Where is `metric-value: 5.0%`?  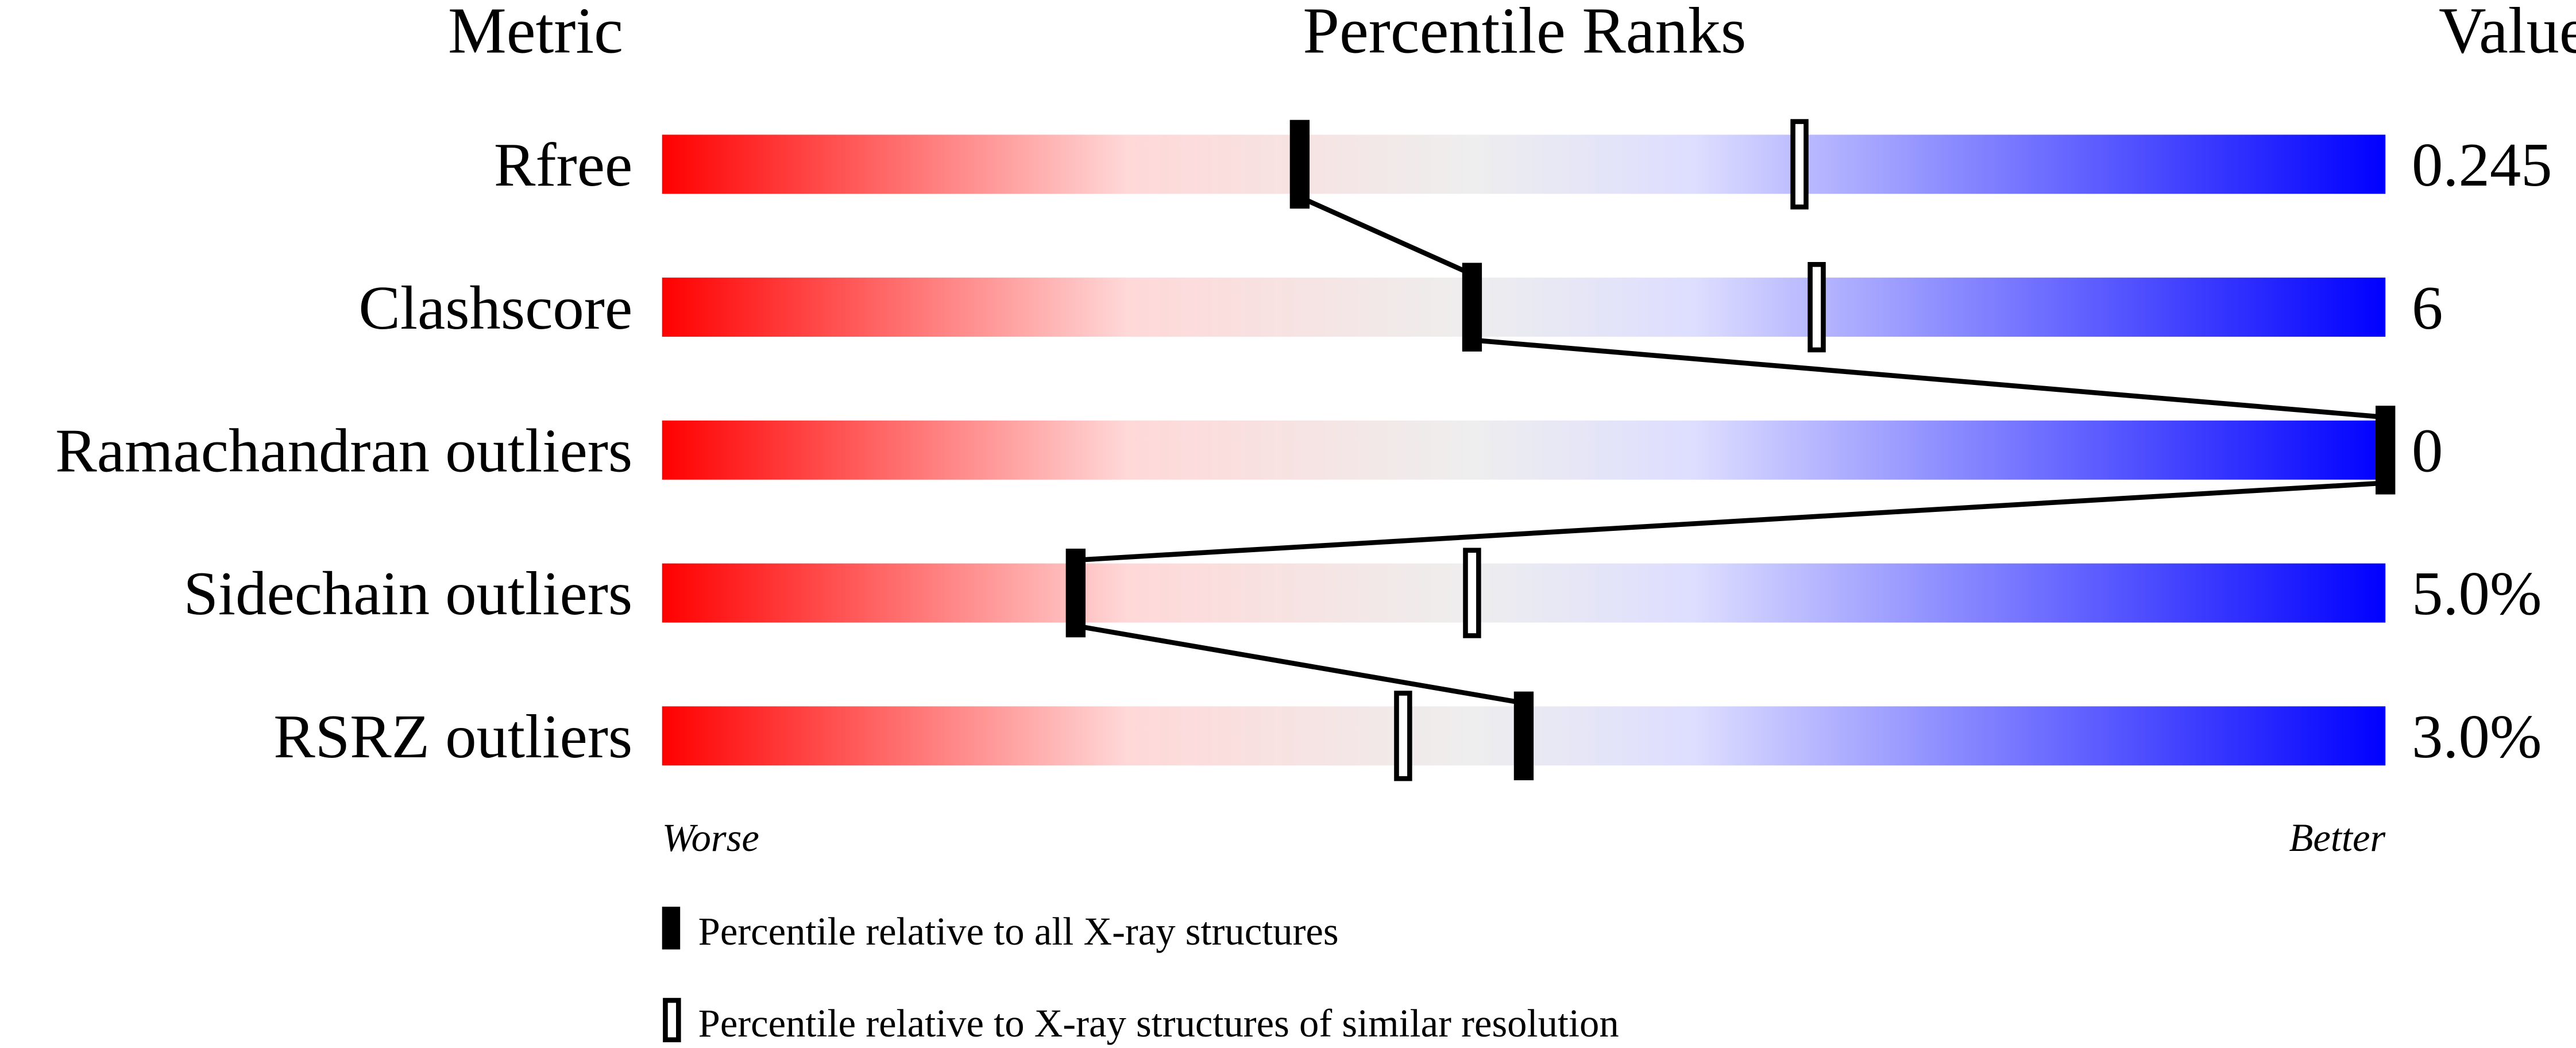 metric-value: 5.0% is located at coordinates (2477, 593).